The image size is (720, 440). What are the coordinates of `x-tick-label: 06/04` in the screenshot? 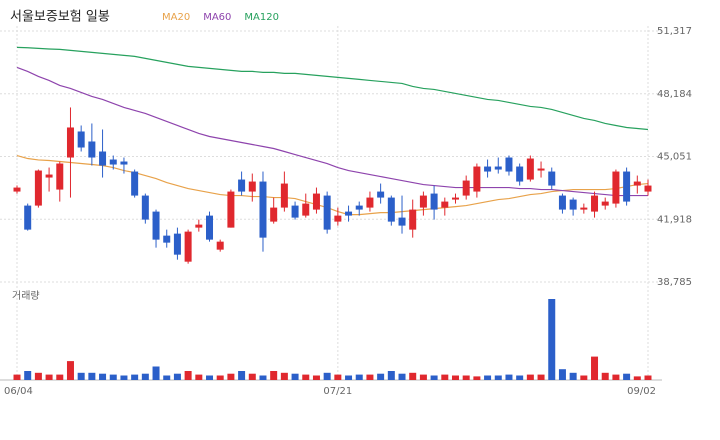 It's located at (18, 391).